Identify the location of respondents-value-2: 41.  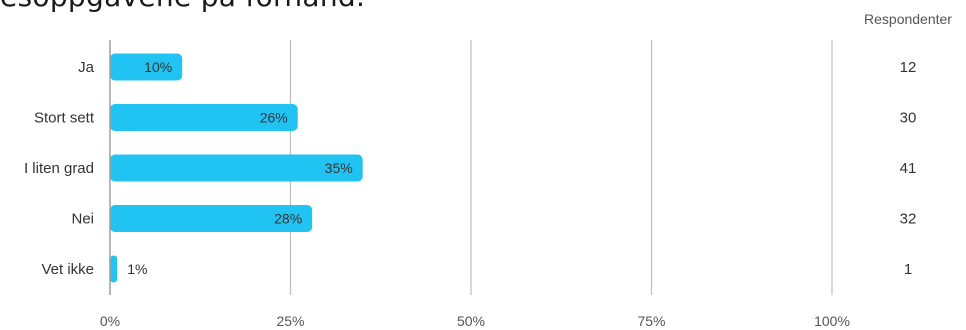
(908, 168).